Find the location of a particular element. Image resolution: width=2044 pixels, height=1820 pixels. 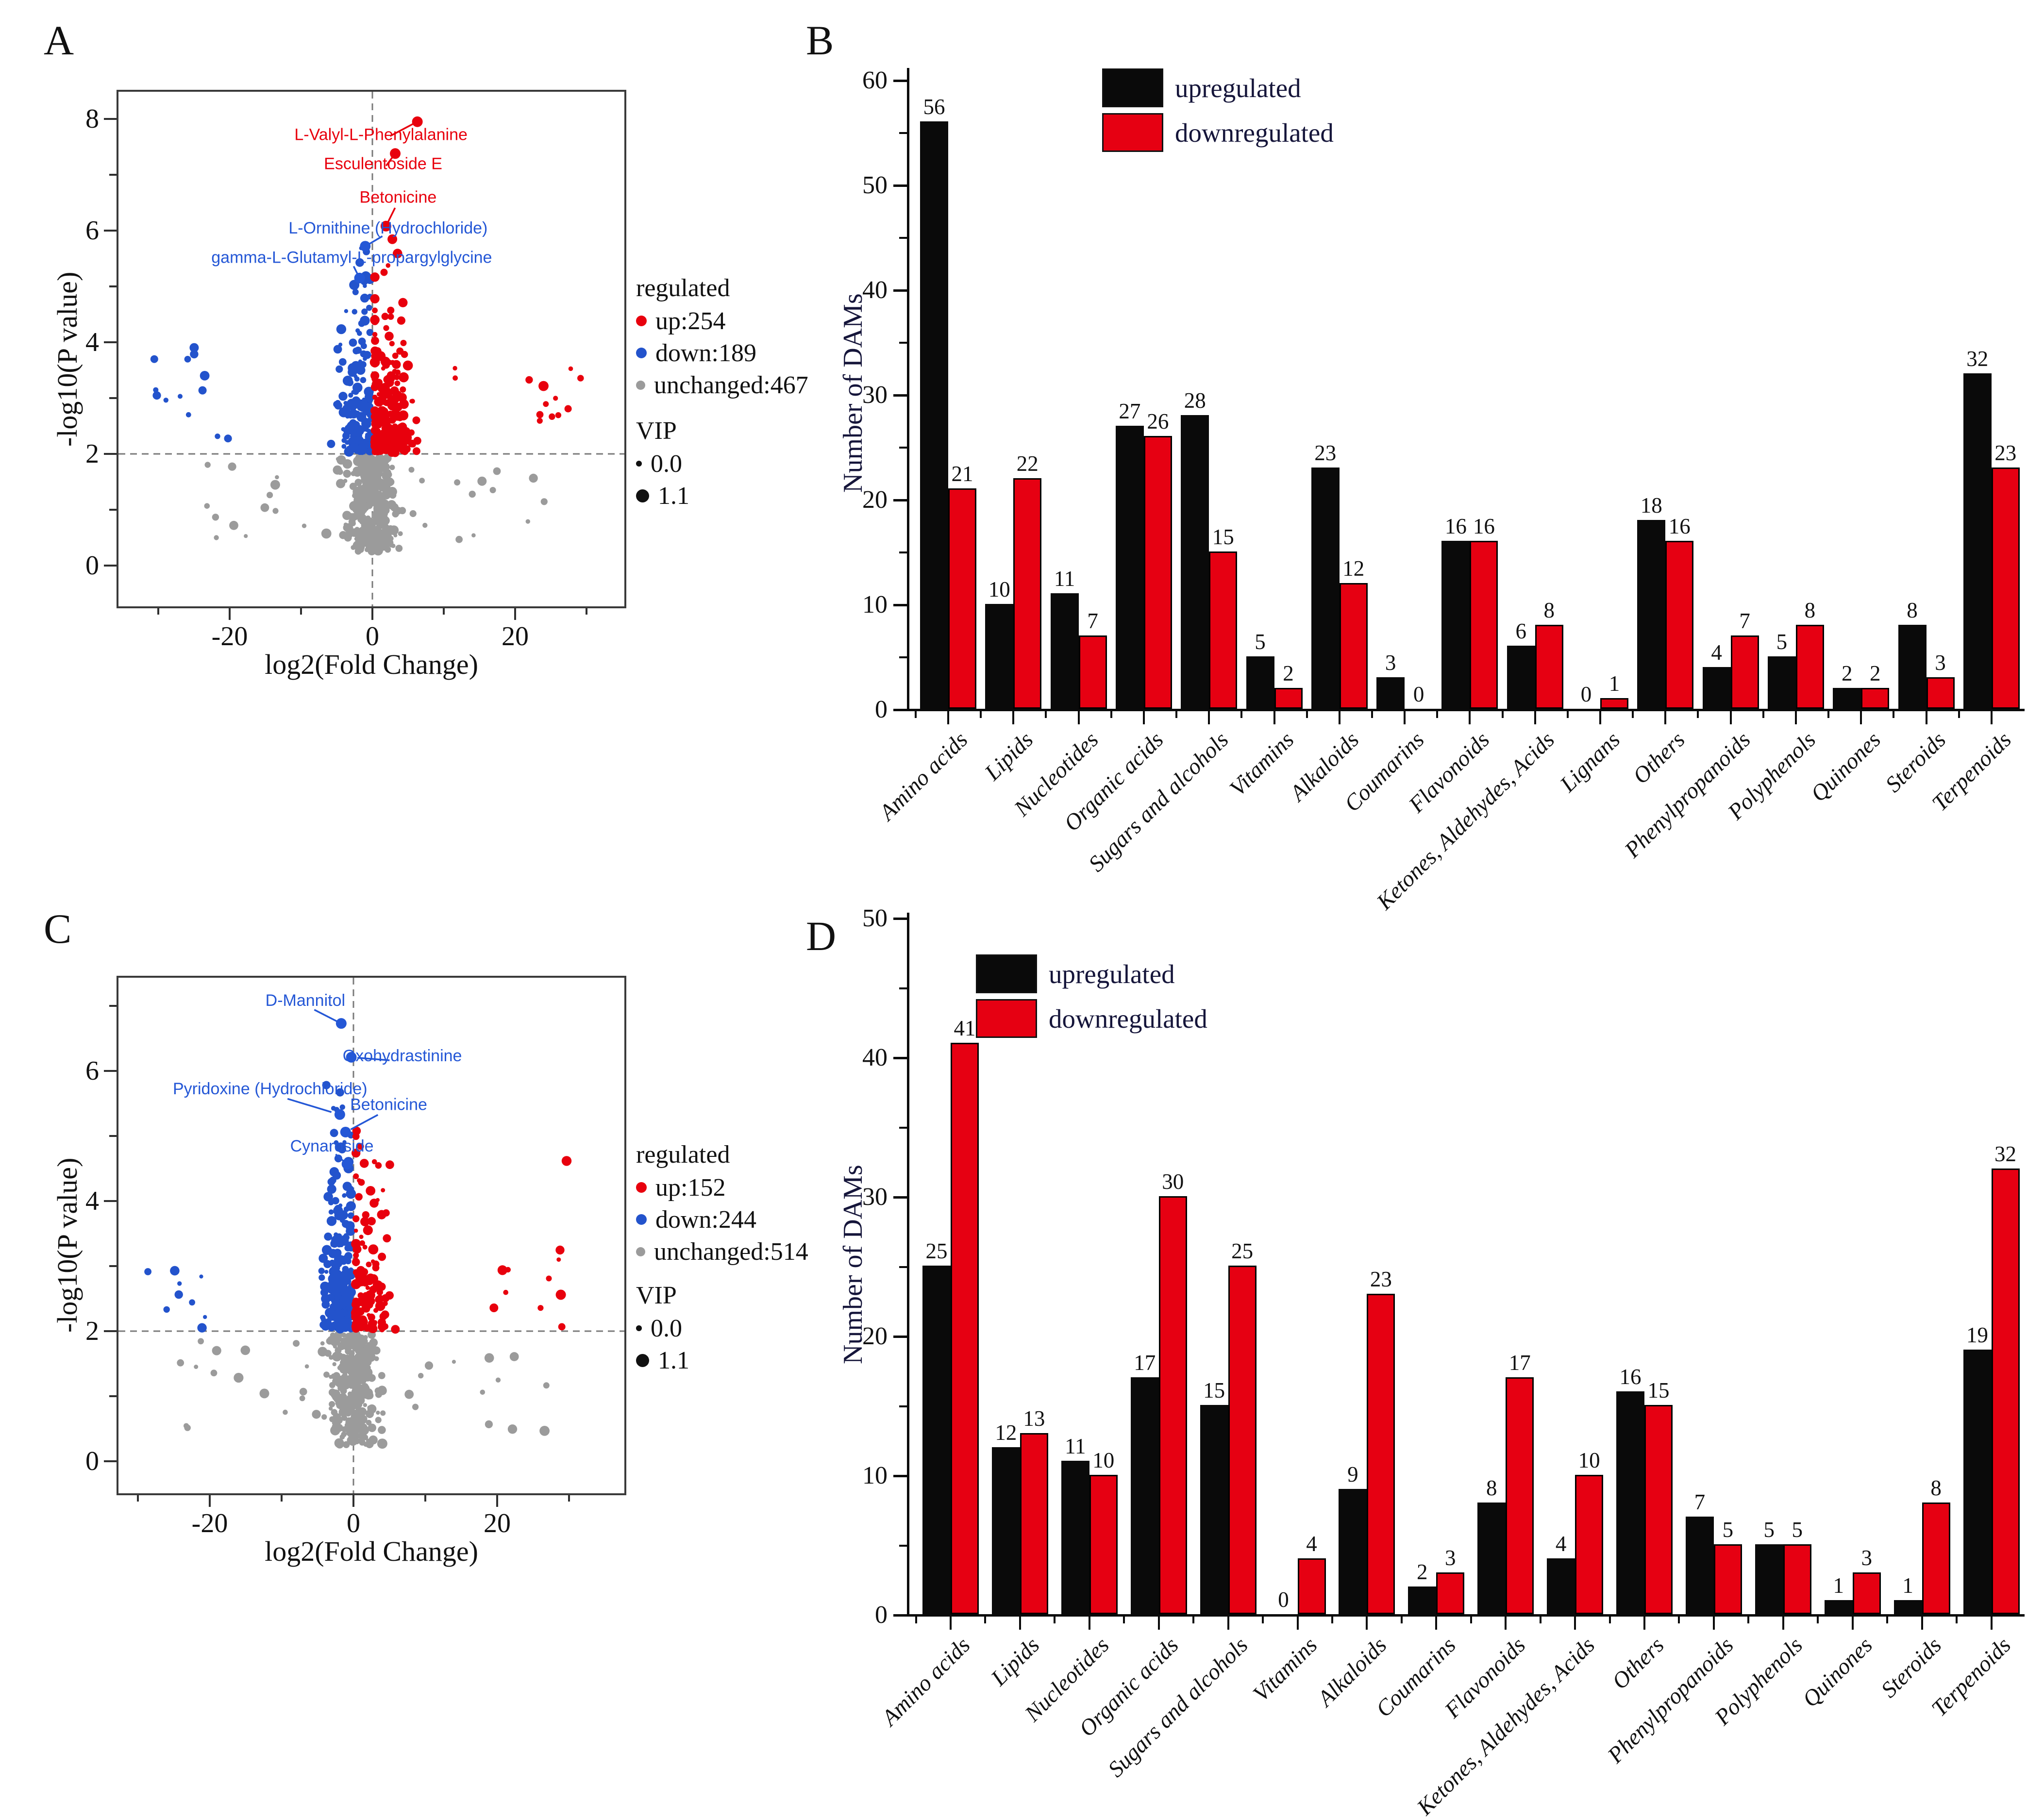

bar-value-label: 4 is located at coordinates (1716, 652).